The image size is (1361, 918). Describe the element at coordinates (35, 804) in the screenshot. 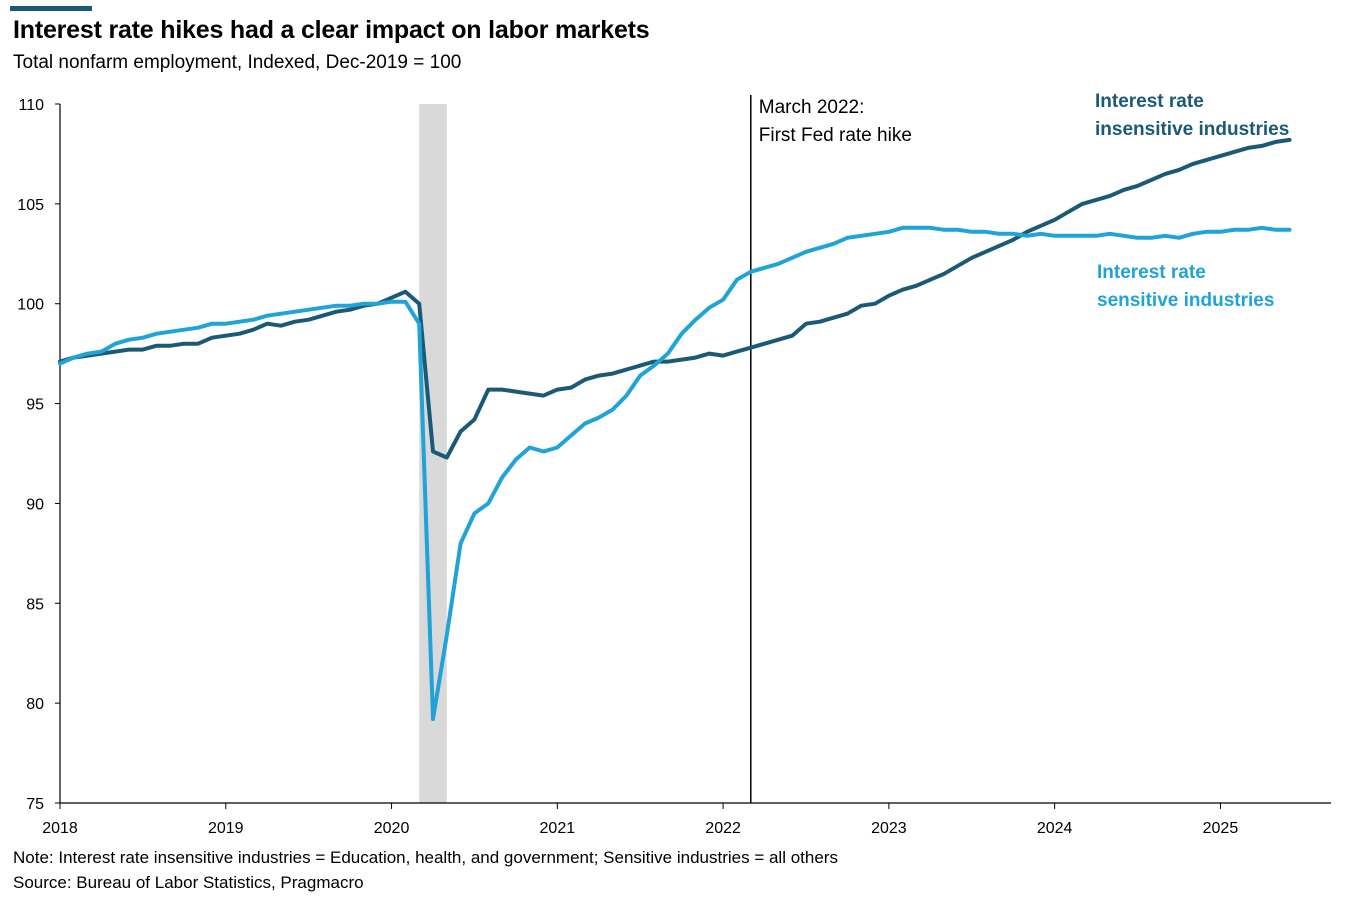

I see `y-tick-label: 75` at that location.